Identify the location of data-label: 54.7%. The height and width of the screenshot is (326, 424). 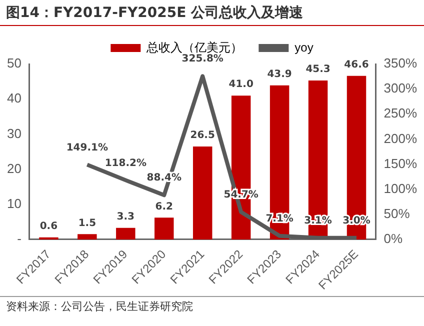
(241, 195).